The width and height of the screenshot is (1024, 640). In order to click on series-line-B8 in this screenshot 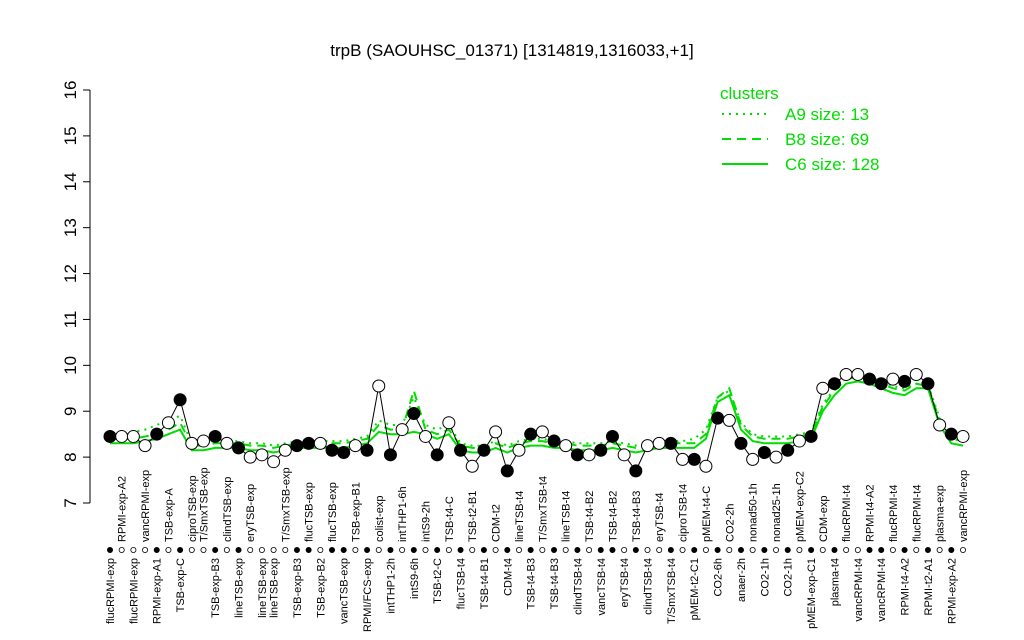, I will do `click(537, 412)`.